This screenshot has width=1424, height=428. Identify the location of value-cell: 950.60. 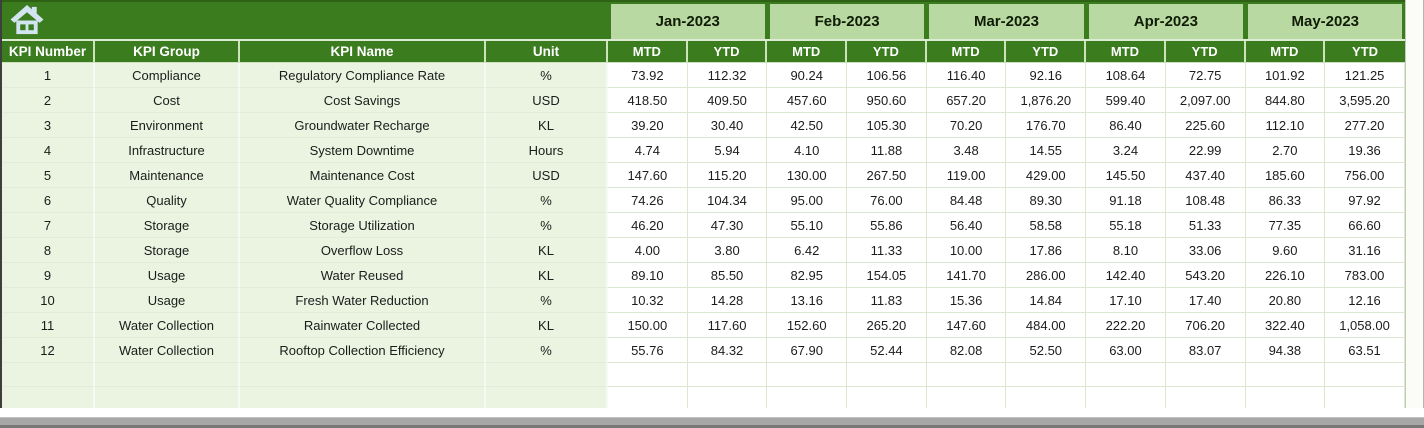
(887, 100).